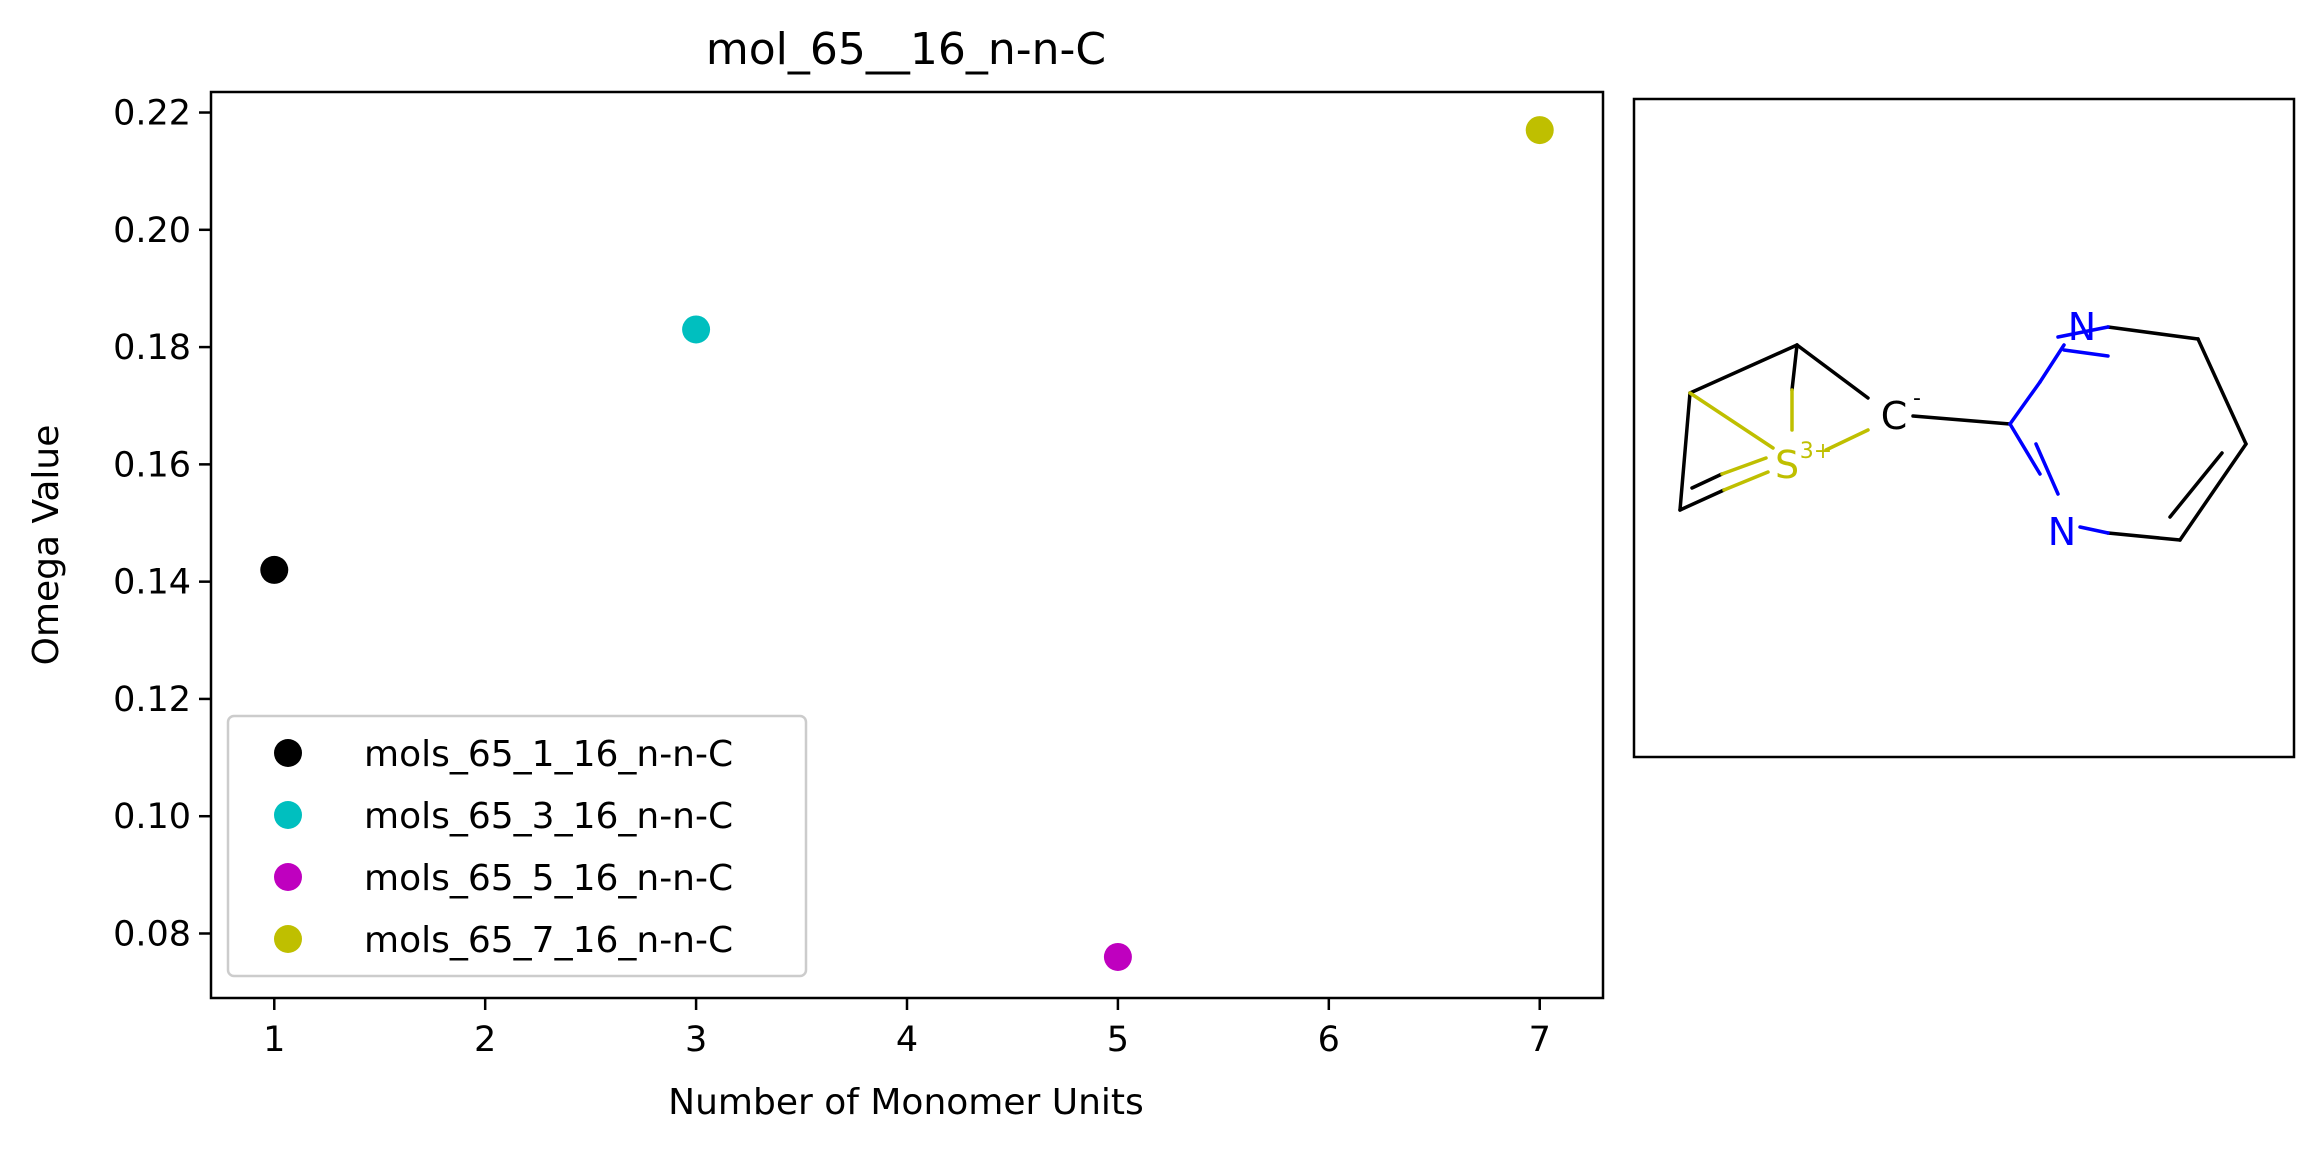 The height and width of the screenshot is (1154, 2322). What do you see at coordinates (1329, 1040) in the screenshot?
I see `x-tick-label: 6` at bounding box center [1329, 1040].